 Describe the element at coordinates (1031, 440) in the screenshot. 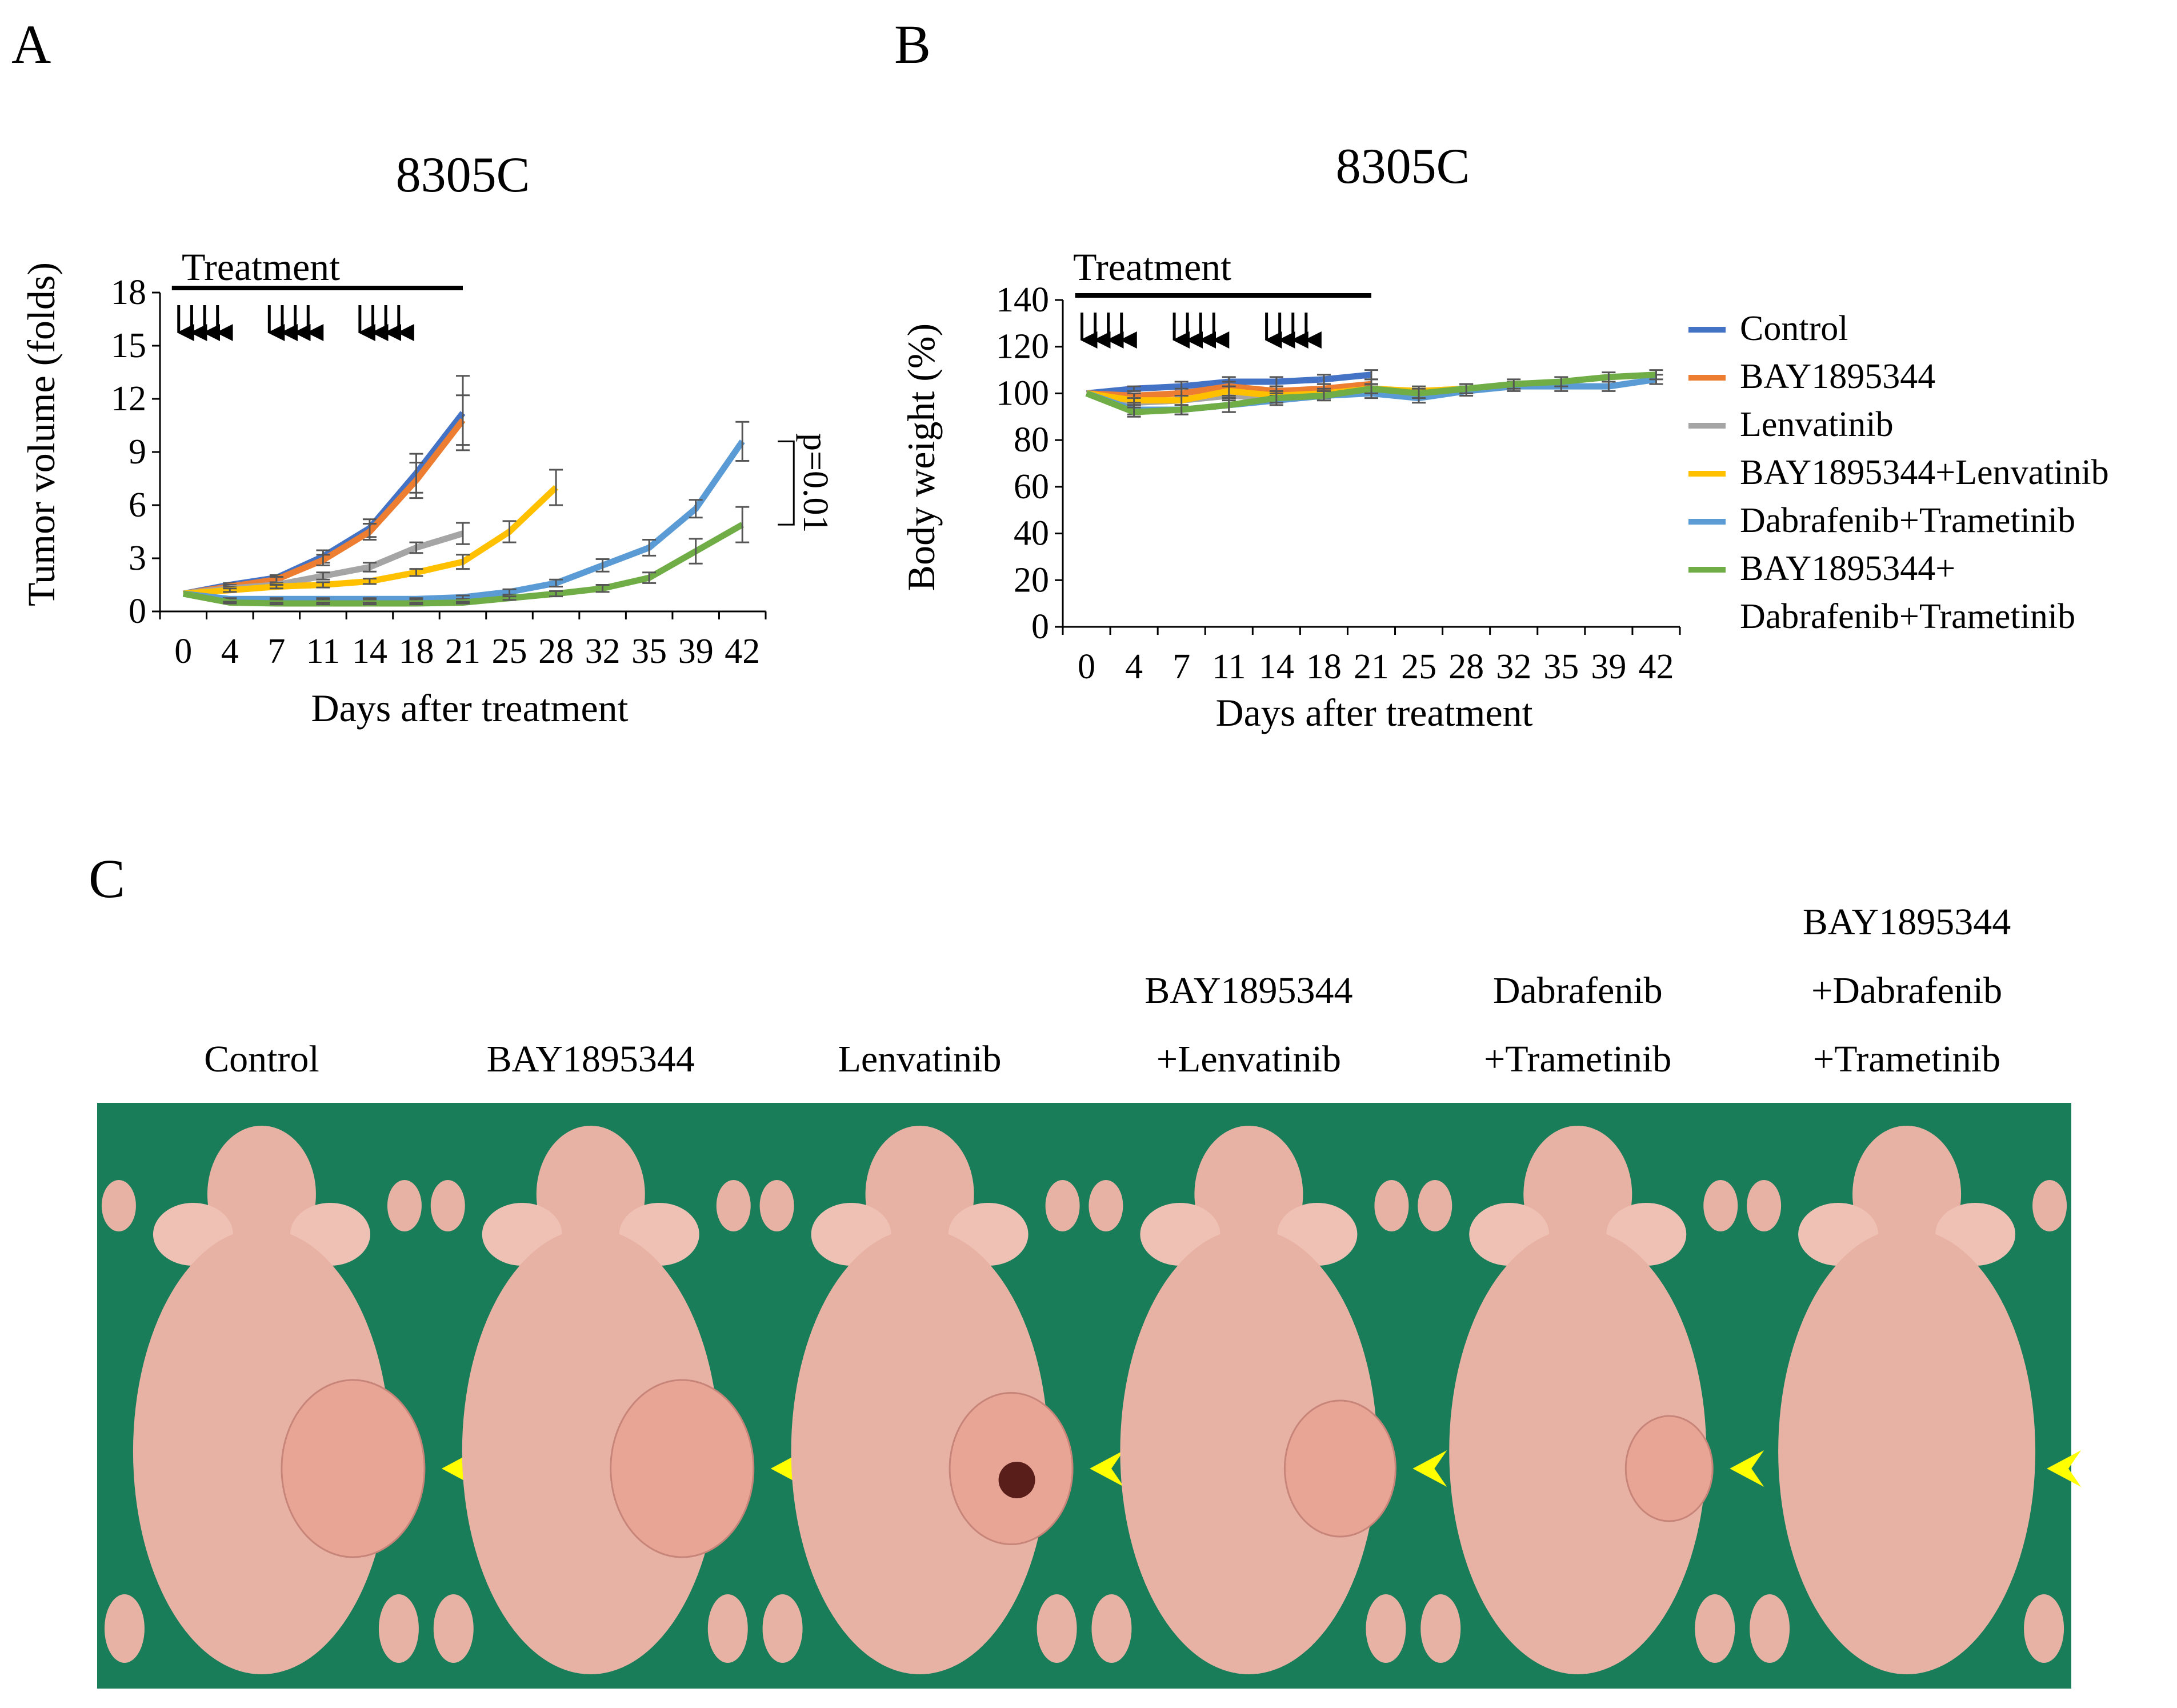

I see `chart-b-ytick-label: 80` at that location.